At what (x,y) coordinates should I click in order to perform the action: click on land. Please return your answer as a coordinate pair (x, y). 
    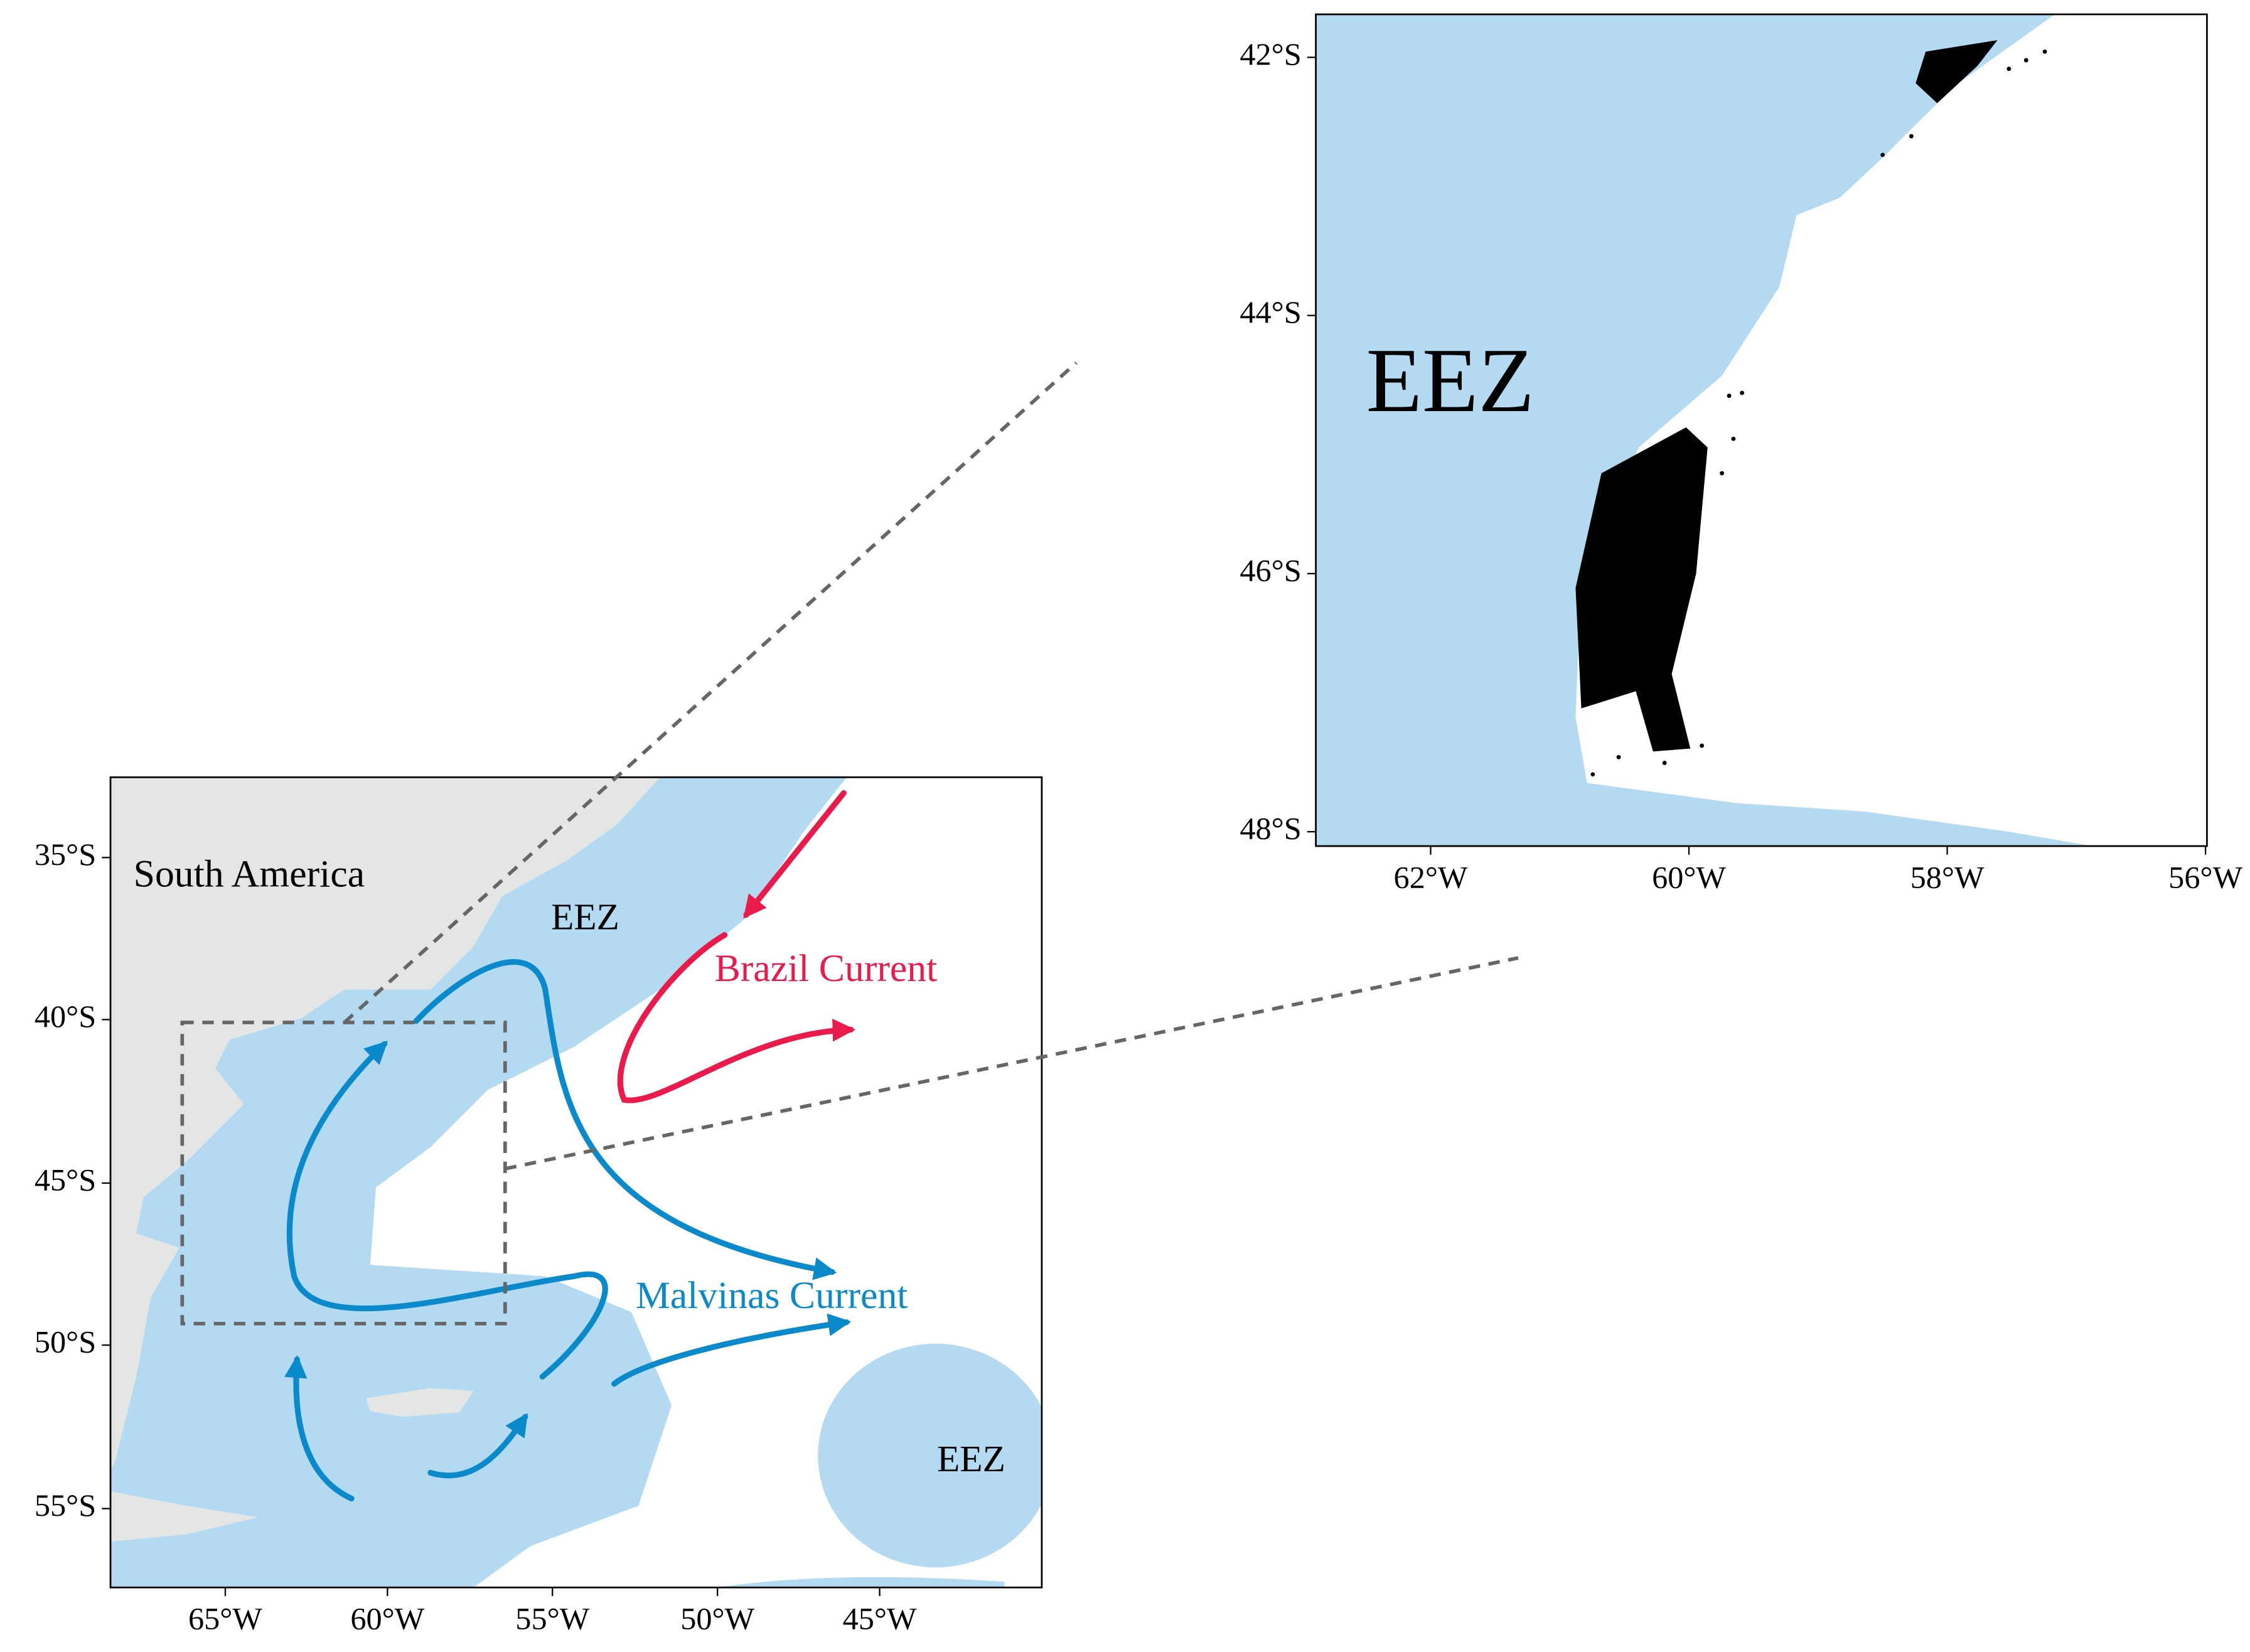
    Looking at the image, I should click on (385, 1123).